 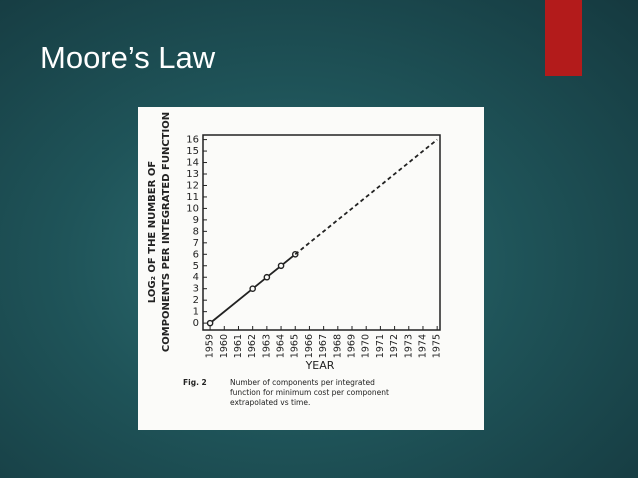 I want to click on y-tick-label: 9, so click(x=196, y=220).